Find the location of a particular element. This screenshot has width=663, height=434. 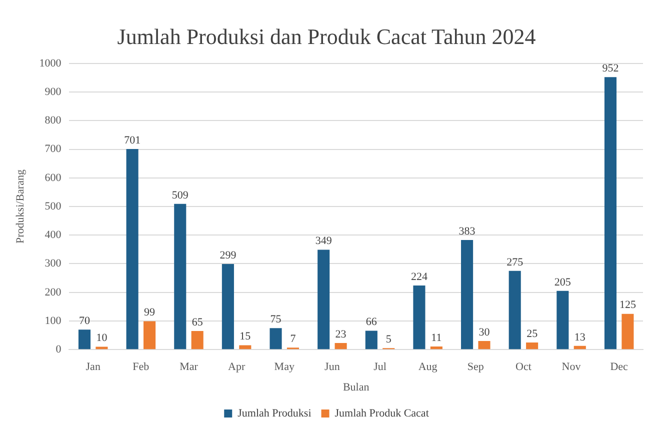

data-label: 275 is located at coordinates (515, 262).